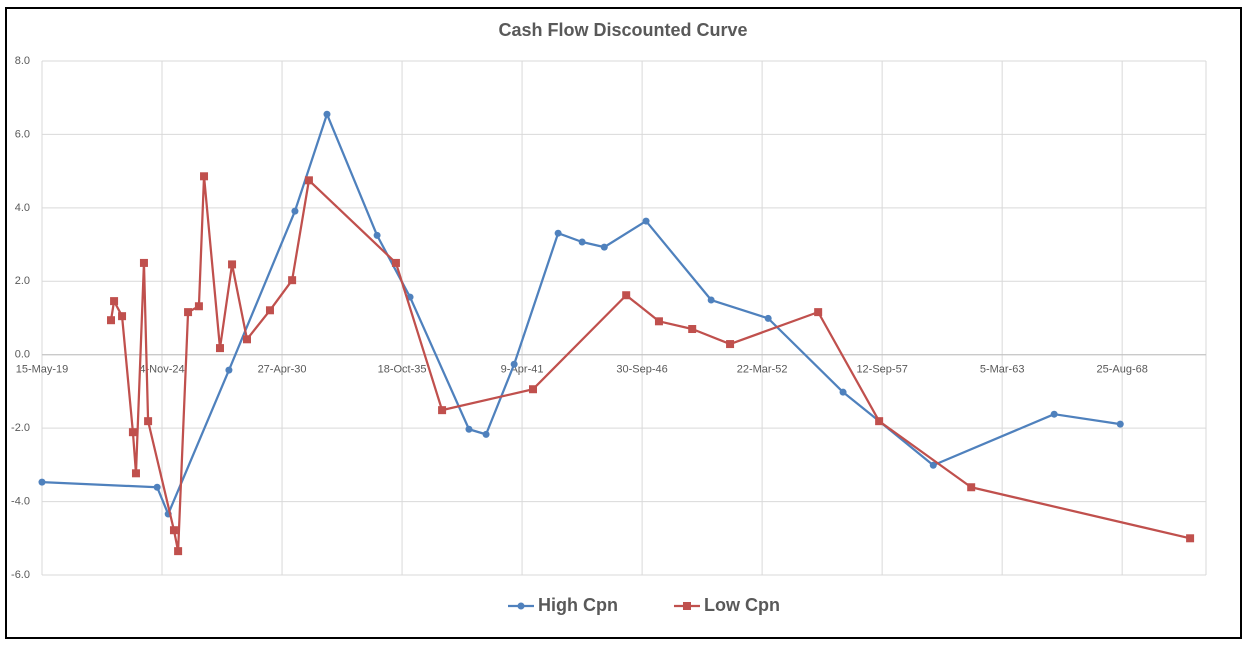 This screenshot has width=1247, height=646. I want to click on x-tick-label: 22-Mar-52, so click(762, 370).